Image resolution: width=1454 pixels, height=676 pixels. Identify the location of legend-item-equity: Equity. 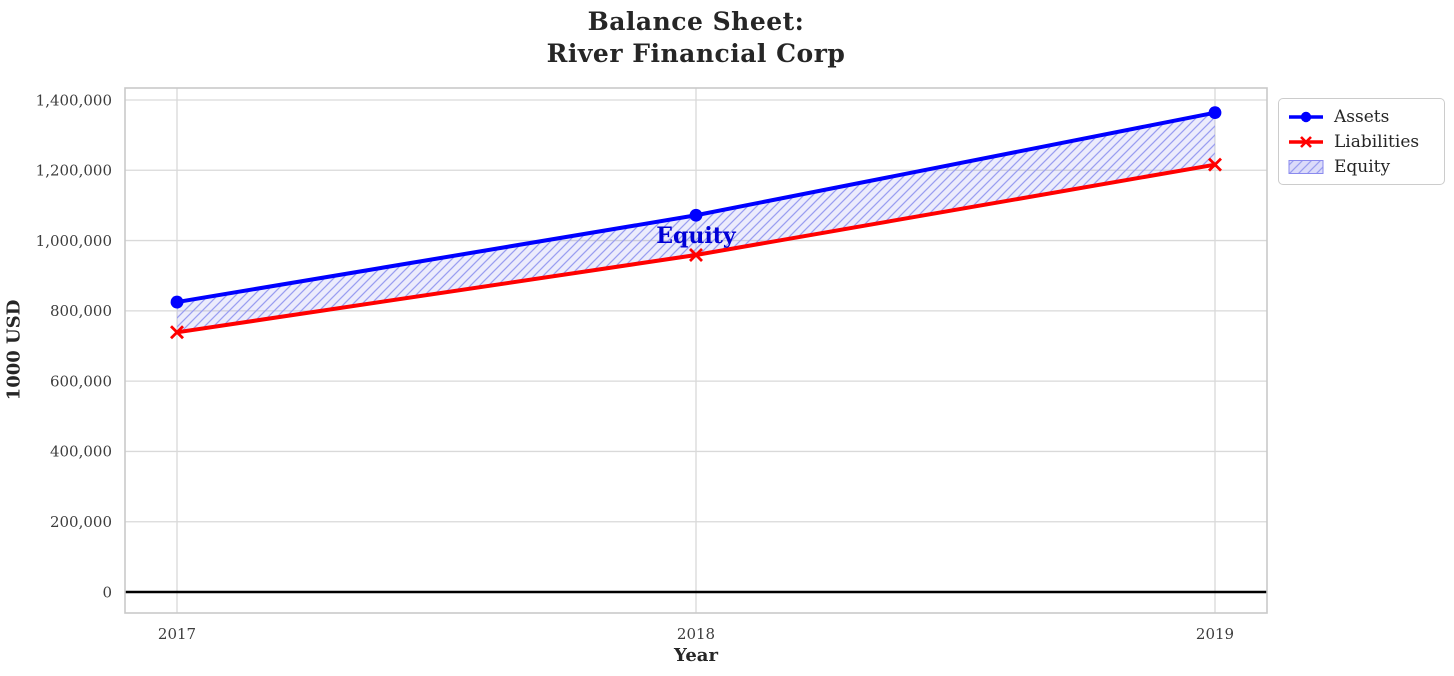
(1360, 166).